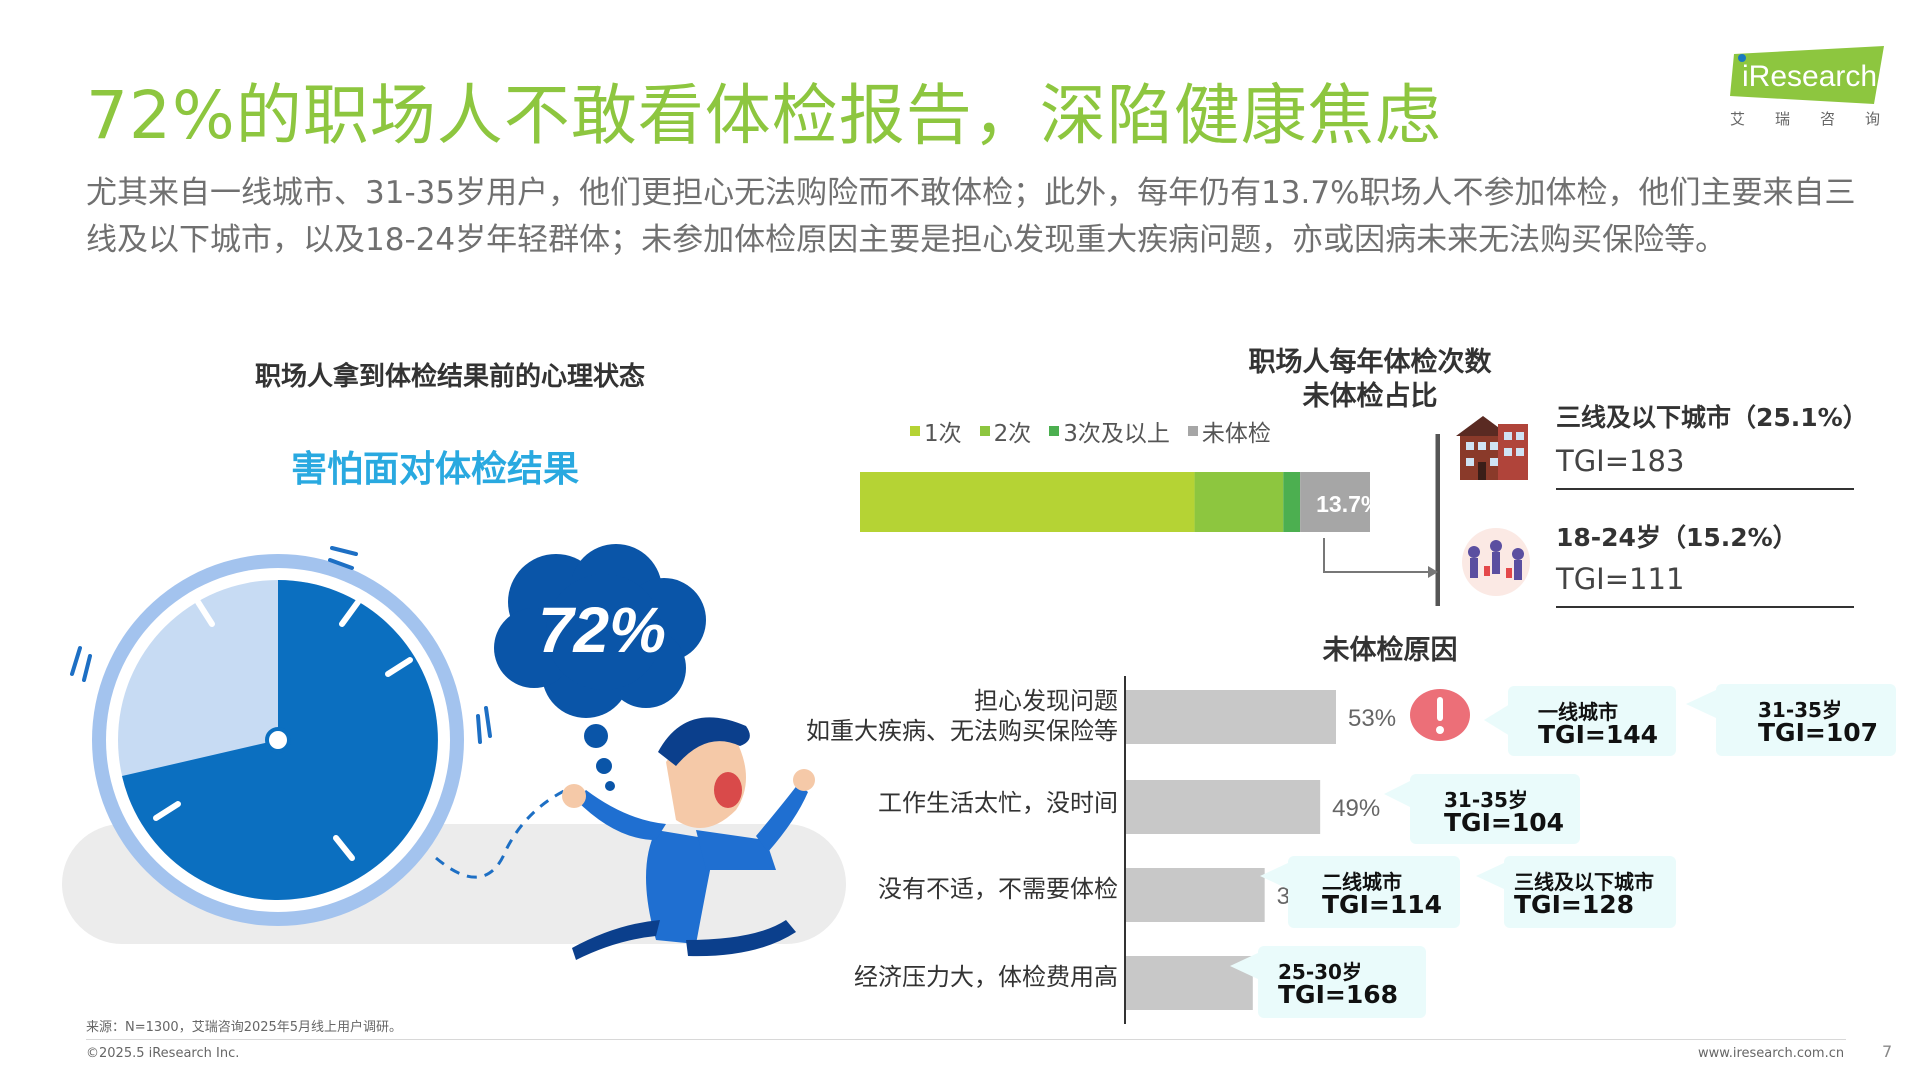  I want to click on logo-subtitle: 艾 瑞 咨 询, so click(1805, 118).